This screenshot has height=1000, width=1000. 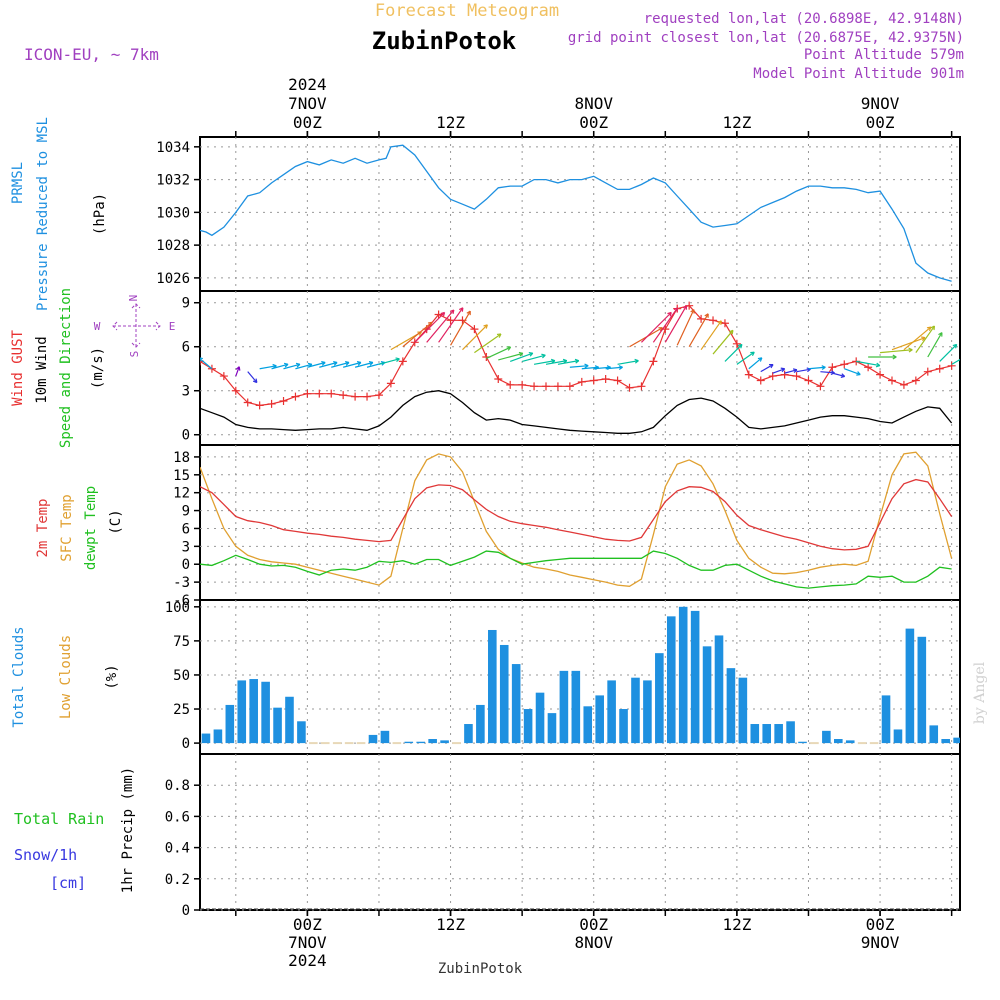 What do you see at coordinates (173, 279) in the screenshot?
I see `pressure-ytick-label: 1026` at bounding box center [173, 279].